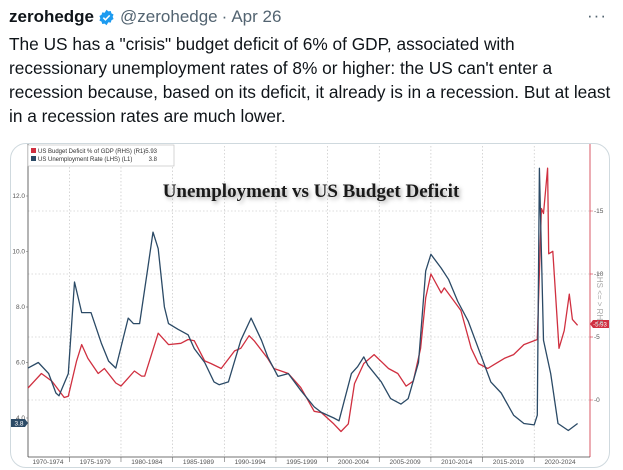 This screenshot has height=470, width=623. Describe the element at coordinates (508, 462) in the screenshot. I see `x-tick-label: 2015-2019` at that location.